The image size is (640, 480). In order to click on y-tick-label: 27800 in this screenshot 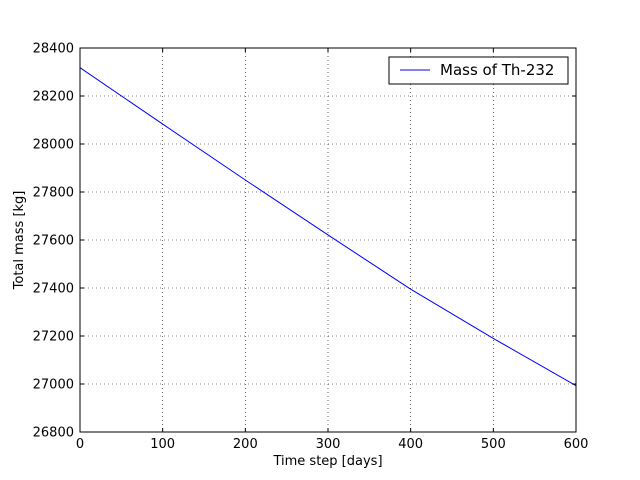, I will do `click(53, 193)`.